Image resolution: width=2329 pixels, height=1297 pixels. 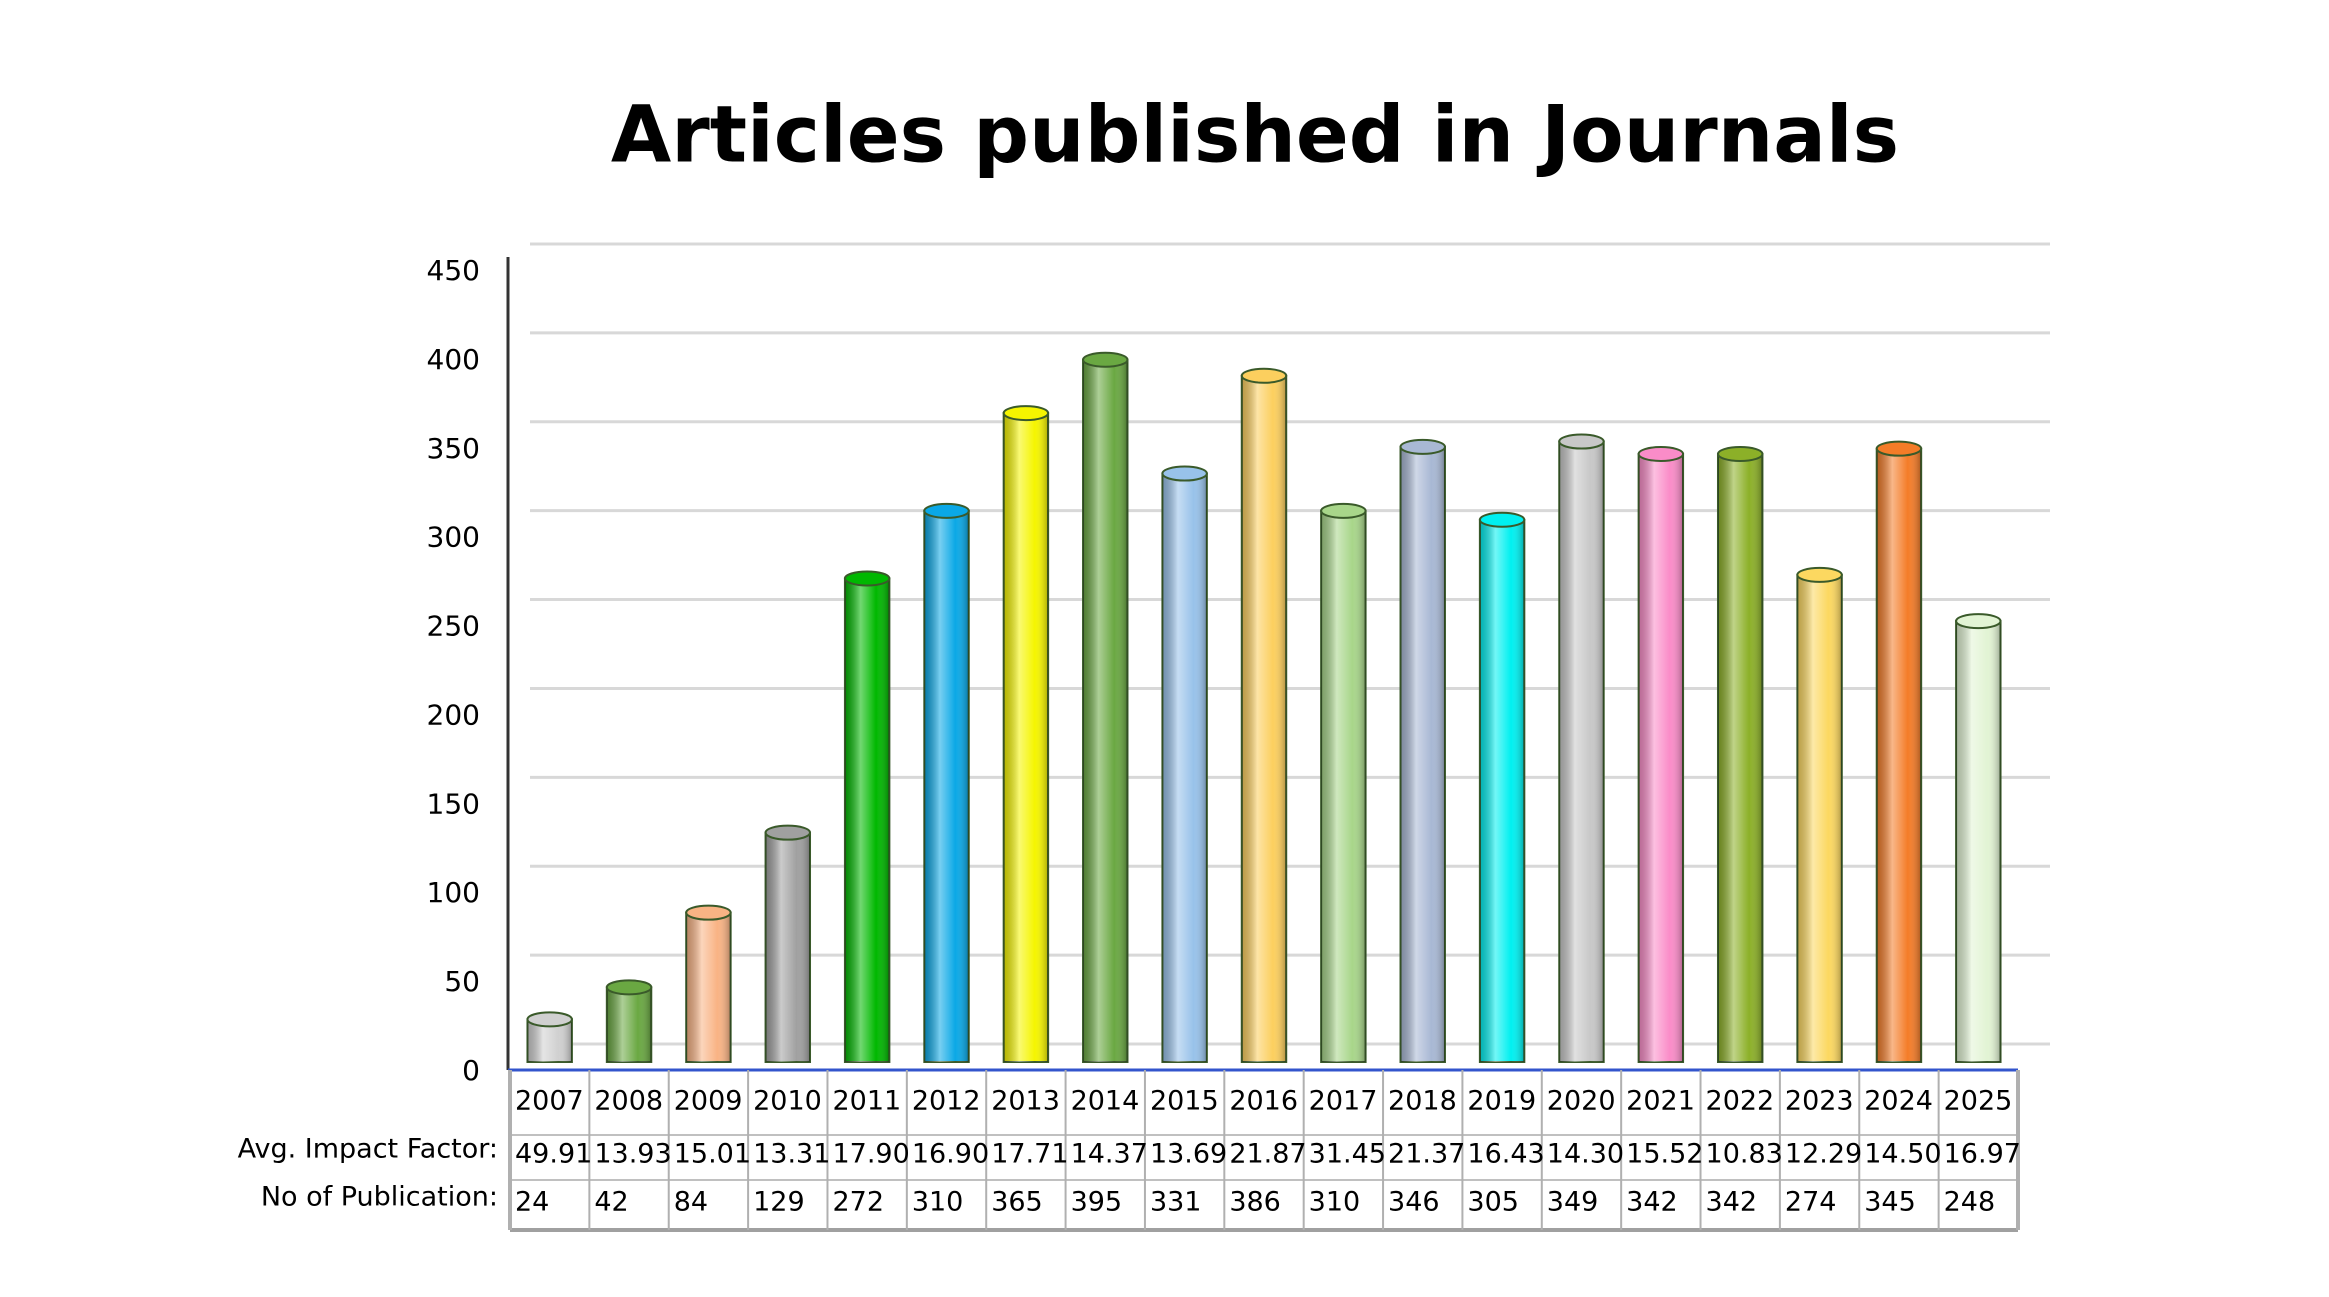 What do you see at coordinates (1898, 1101) in the screenshot?
I see `x-tick-label: 2024` at bounding box center [1898, 1101].